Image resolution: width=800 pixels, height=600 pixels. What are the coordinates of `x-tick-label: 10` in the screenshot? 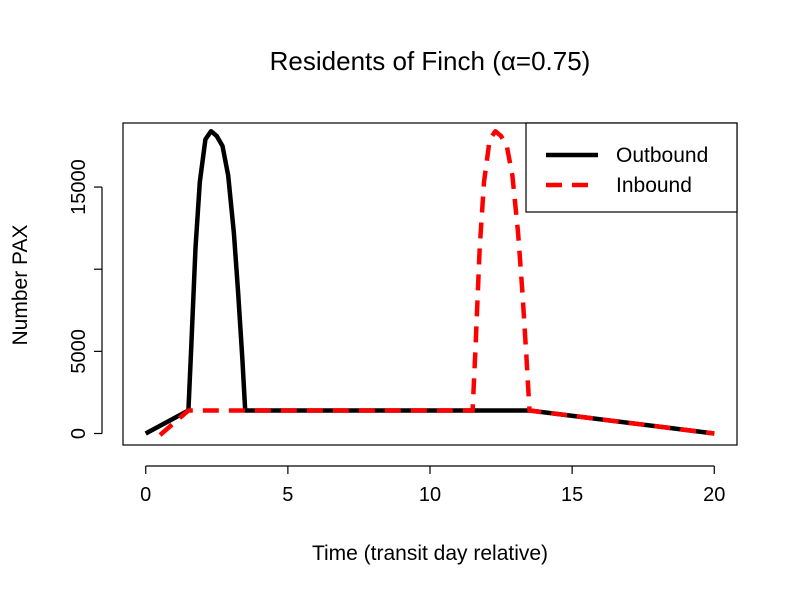 It's located at (430, 495).